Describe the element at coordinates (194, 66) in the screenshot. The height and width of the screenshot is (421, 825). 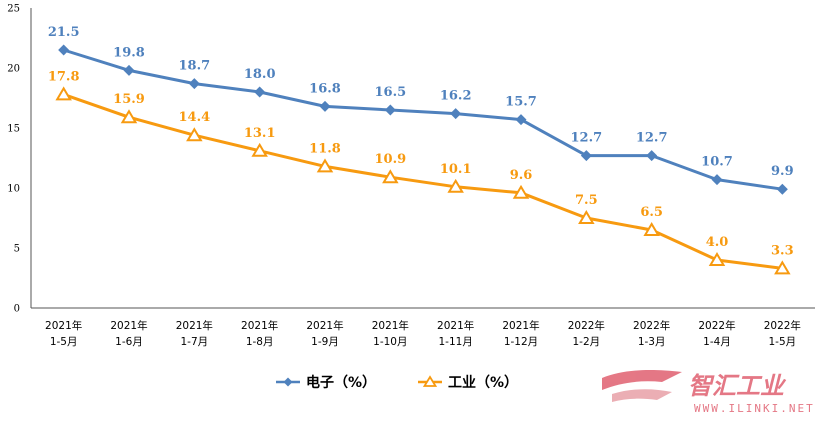
I see `data-label: 18.7` at that location.